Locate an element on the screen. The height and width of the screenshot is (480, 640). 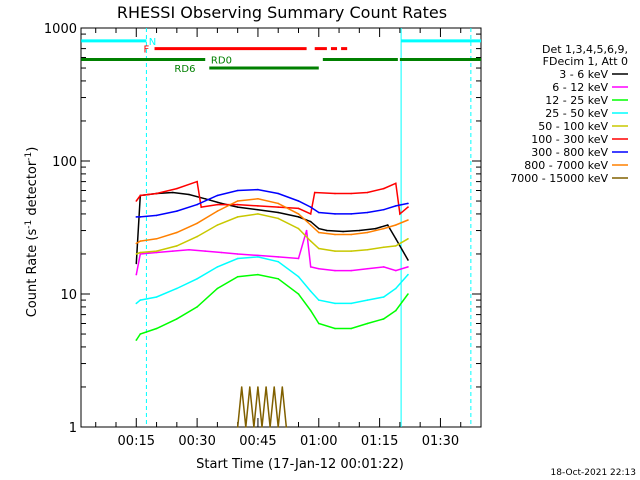
legend-entry: 12 - 25 keV is located at coordinates (576, 100).